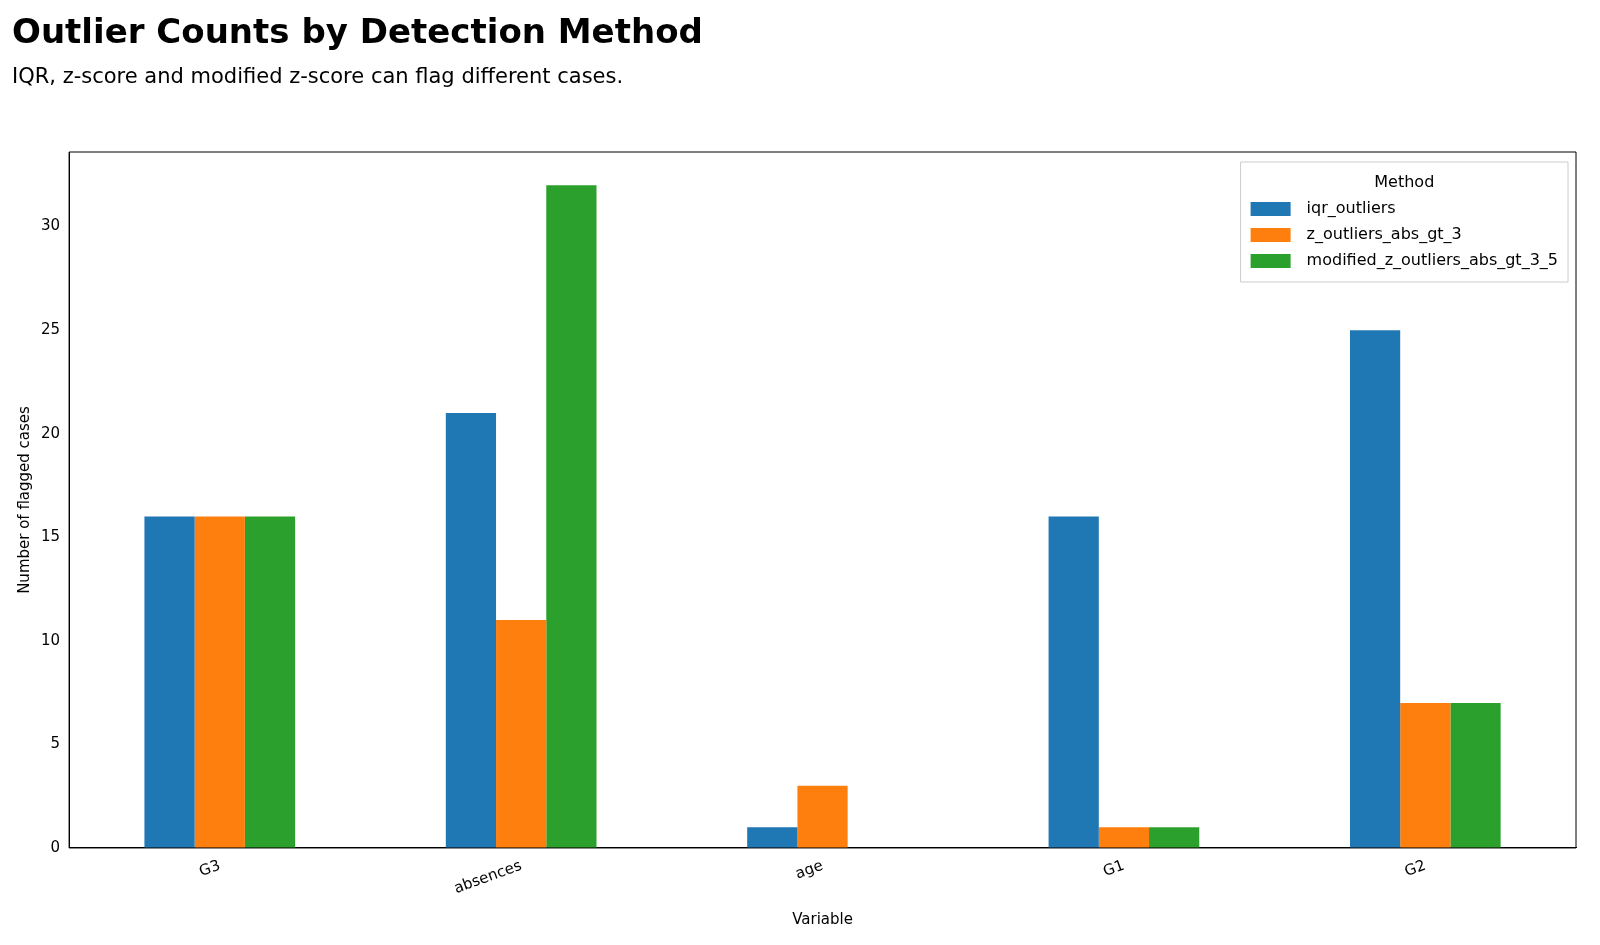 This screenshot has width=1600, height=945. What do you see at coordinates (209, 868) in the screenshot?
I see `x-tick-label: G3` at bounding box center [209, 868].